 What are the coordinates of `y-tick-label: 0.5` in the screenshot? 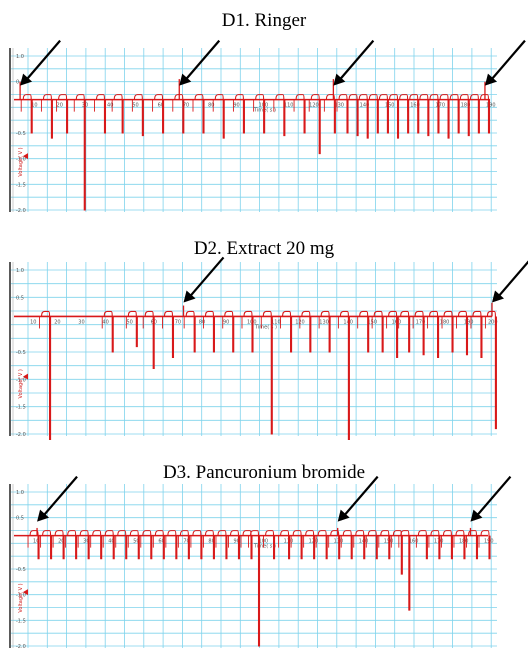 It's located at (20, 519).